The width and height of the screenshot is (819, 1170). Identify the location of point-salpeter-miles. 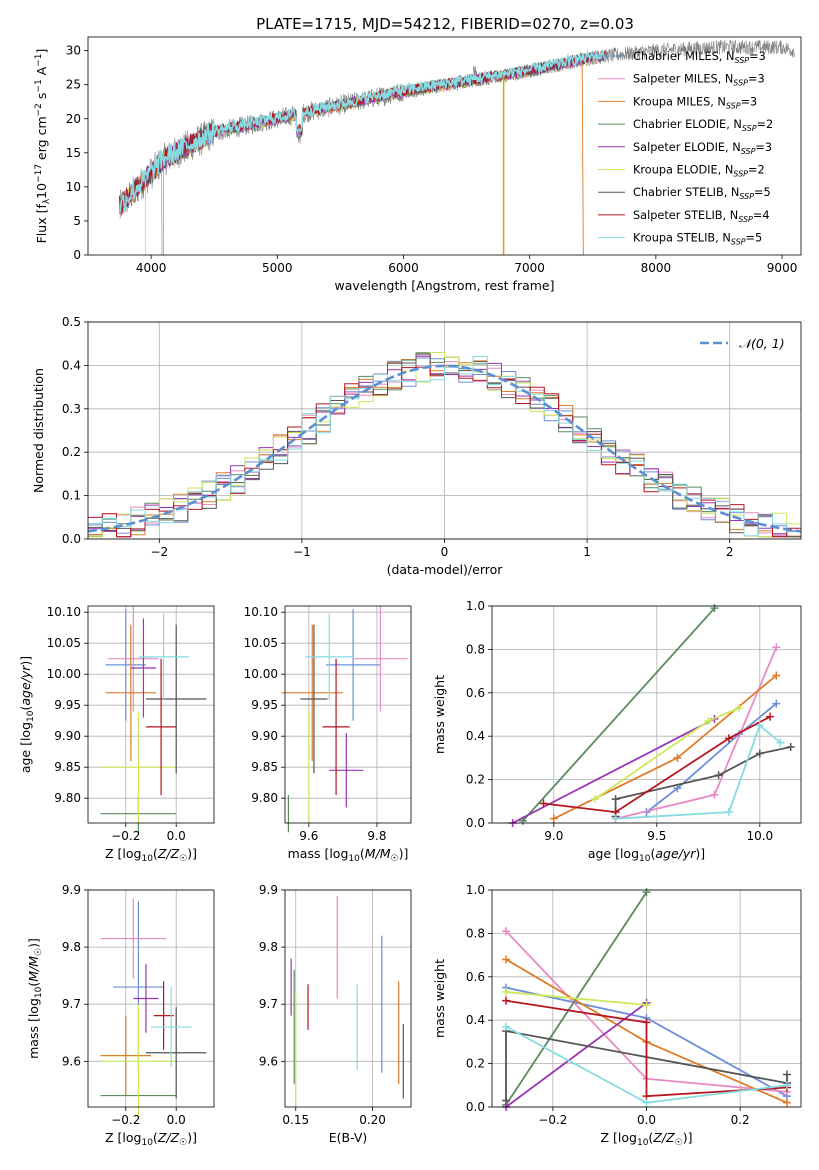
(133, 659).